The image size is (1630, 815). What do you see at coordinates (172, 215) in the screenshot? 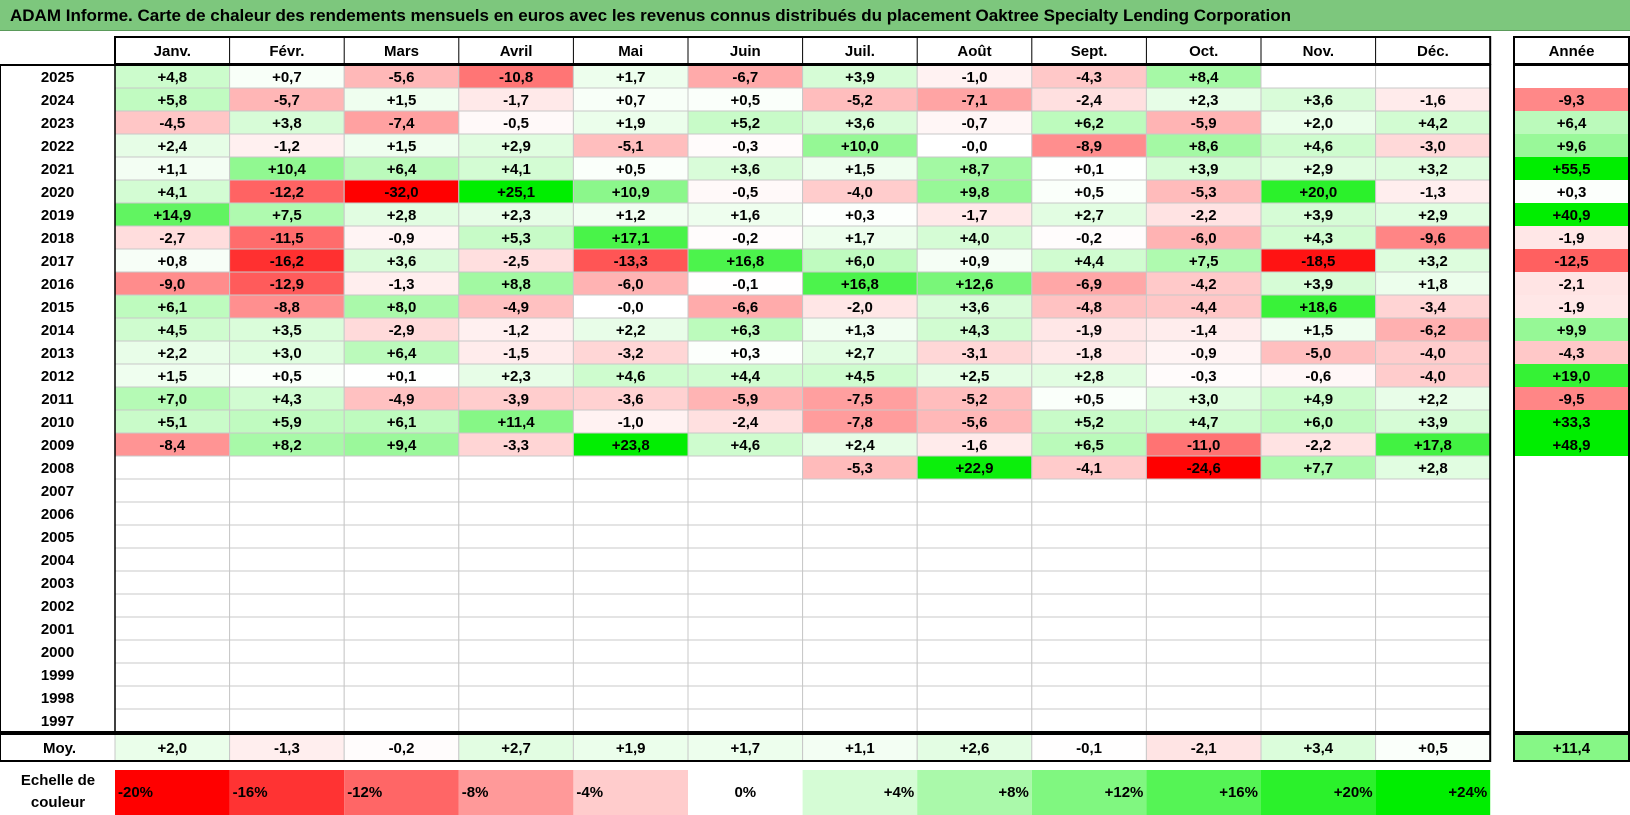
I see `cell-value: +14,9` at bounding box center [172, 215].